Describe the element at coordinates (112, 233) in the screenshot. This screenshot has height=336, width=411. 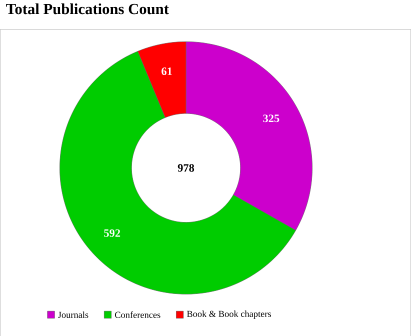
I see `data-label: 592` at that location.